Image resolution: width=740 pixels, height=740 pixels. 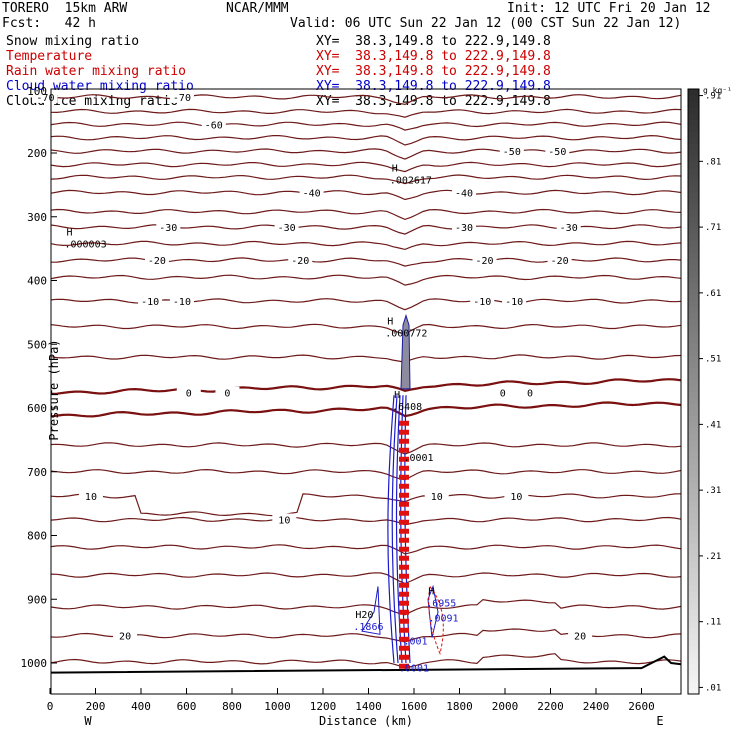 What do you see at coordinates (100, 86) in the screenshot?
I see `field-name-cloud-water: Cloud water mixing ratio` at bounding box center [100, 86].